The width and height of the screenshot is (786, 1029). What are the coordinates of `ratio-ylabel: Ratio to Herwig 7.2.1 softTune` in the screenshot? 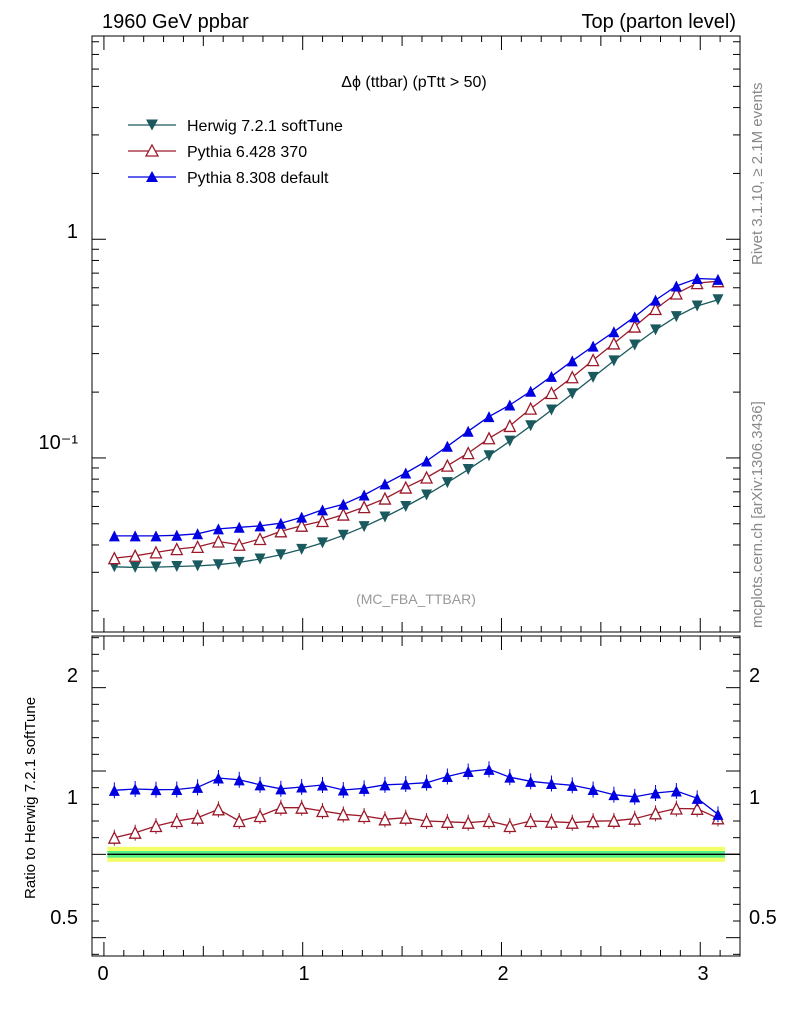 It's located at (30, 798).